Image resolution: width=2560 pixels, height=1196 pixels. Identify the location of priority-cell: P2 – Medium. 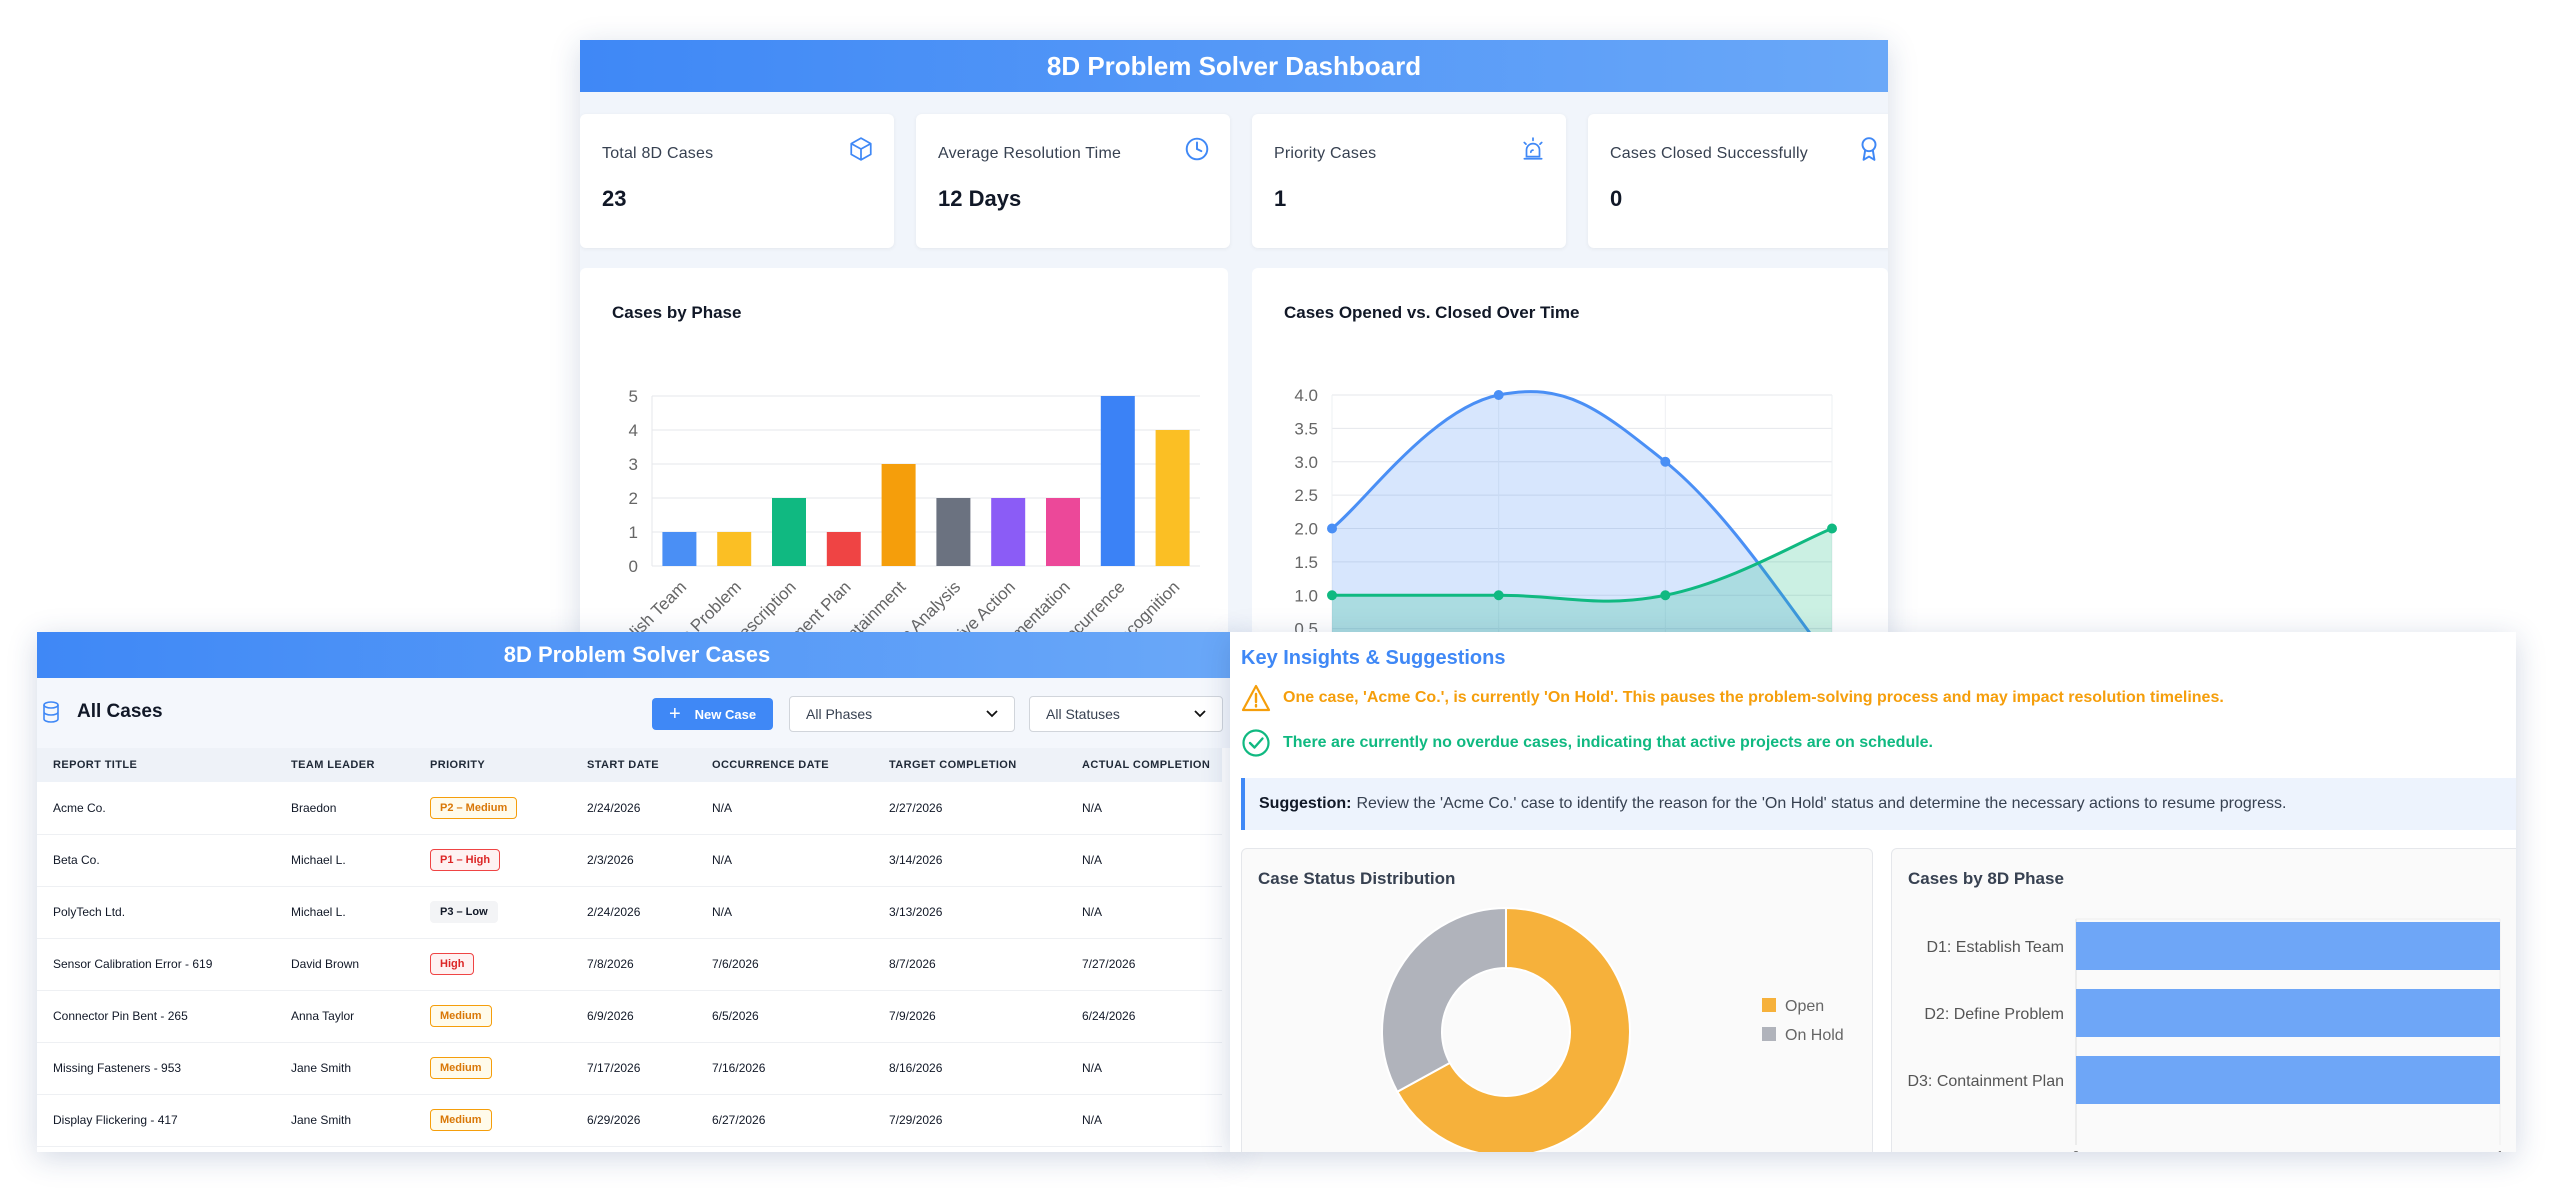
(492, 808).